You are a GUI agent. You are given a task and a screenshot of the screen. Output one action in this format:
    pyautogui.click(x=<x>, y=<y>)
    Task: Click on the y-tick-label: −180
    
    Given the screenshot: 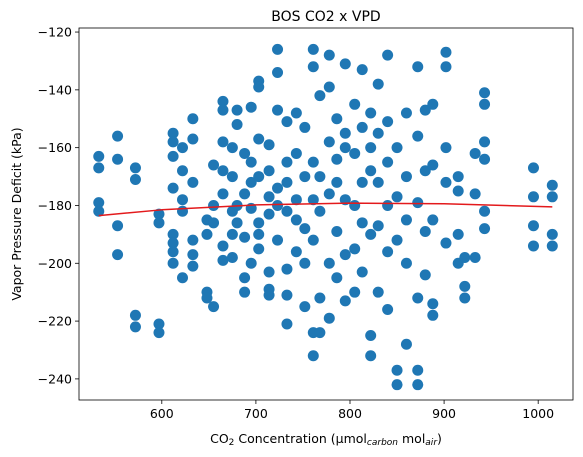 What is the action you would take?
    pyautogui.click(x=55, y=205)
    